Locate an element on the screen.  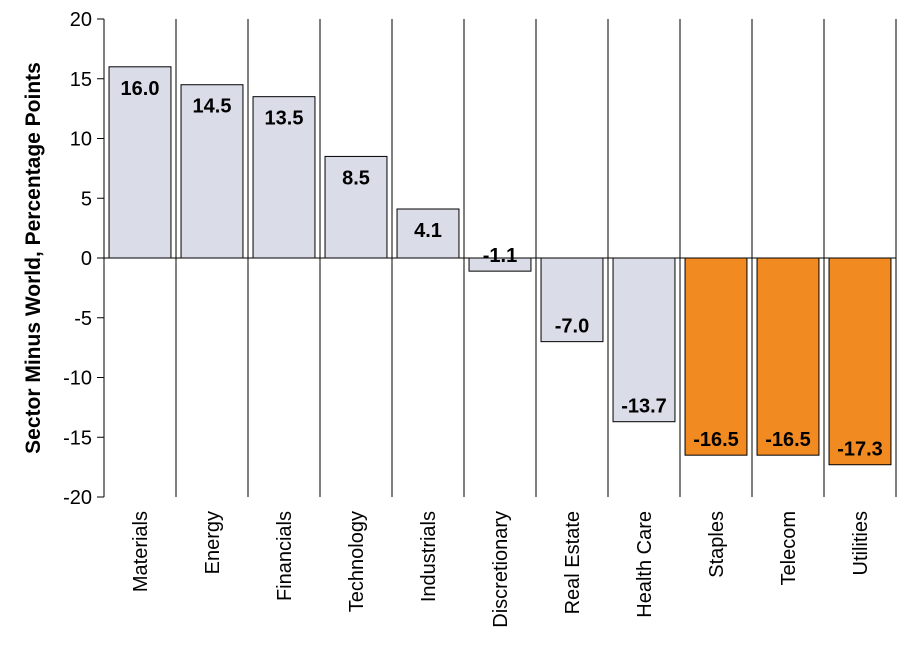
data-label: 16.0 is located at coordinates (140, 89).